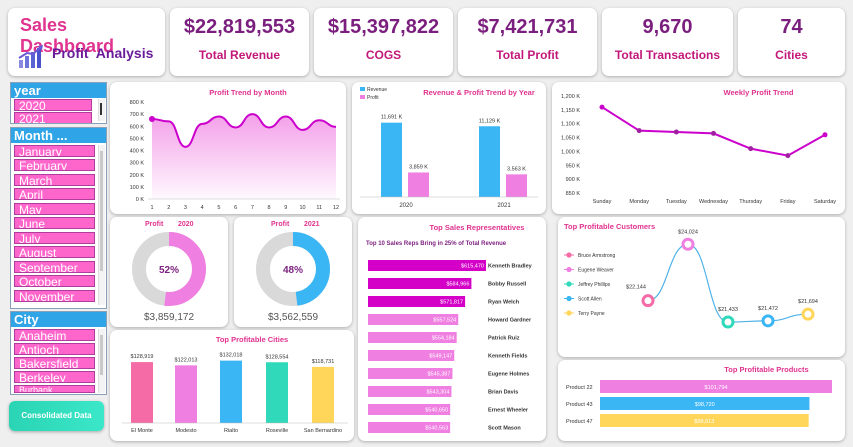  Describe the element at coordinates (269, 208) in the screenshot. I see `x-tick-label: 8` at that location.